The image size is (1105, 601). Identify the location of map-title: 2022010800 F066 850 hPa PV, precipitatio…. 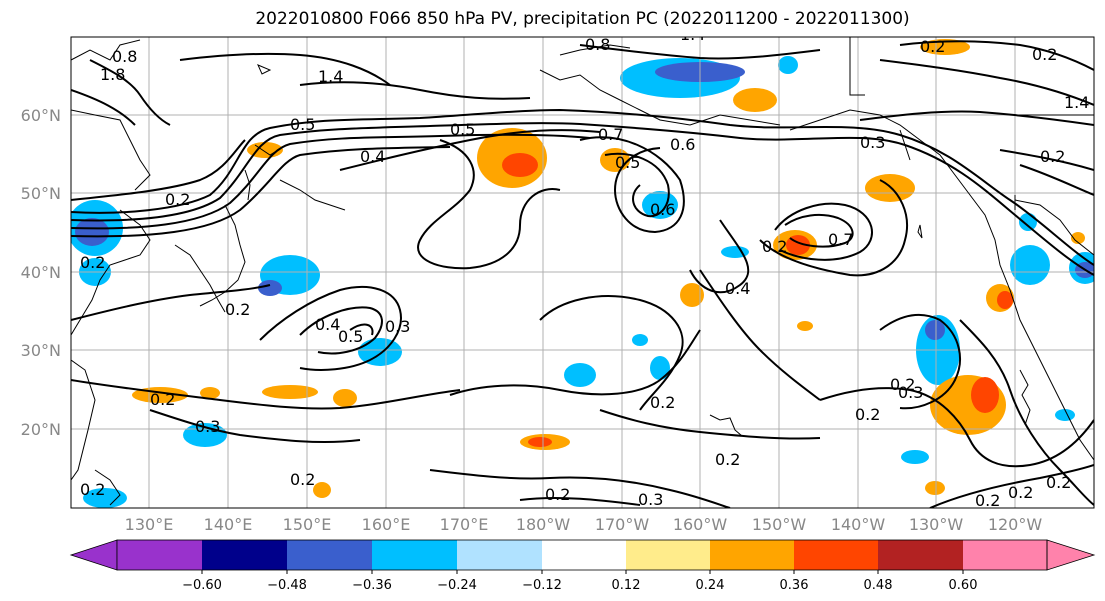
(582, 19).